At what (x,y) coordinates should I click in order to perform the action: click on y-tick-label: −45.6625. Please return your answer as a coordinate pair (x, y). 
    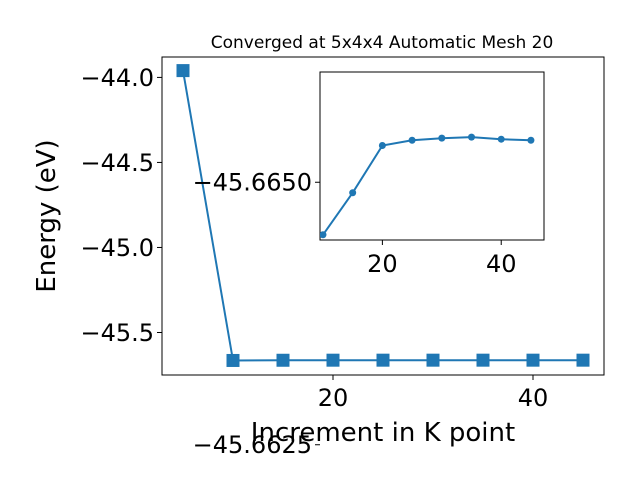
    Looking at the image, I should click on (252, 445).